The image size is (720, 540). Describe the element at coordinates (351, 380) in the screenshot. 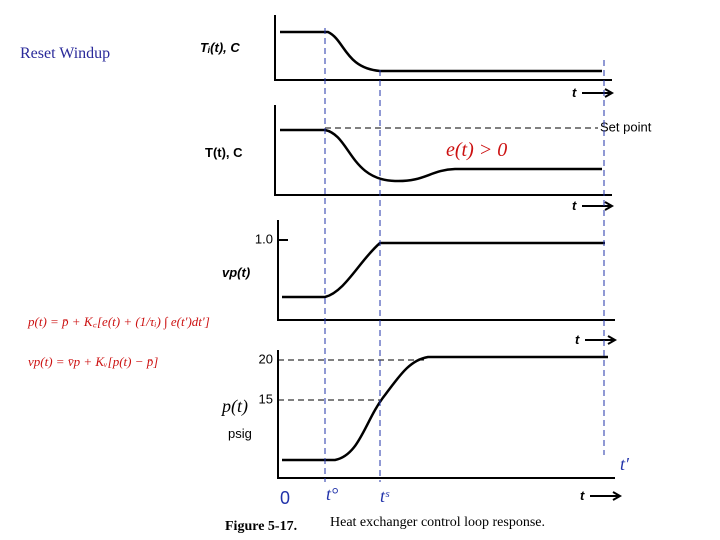

I see `level-lines` at that location.